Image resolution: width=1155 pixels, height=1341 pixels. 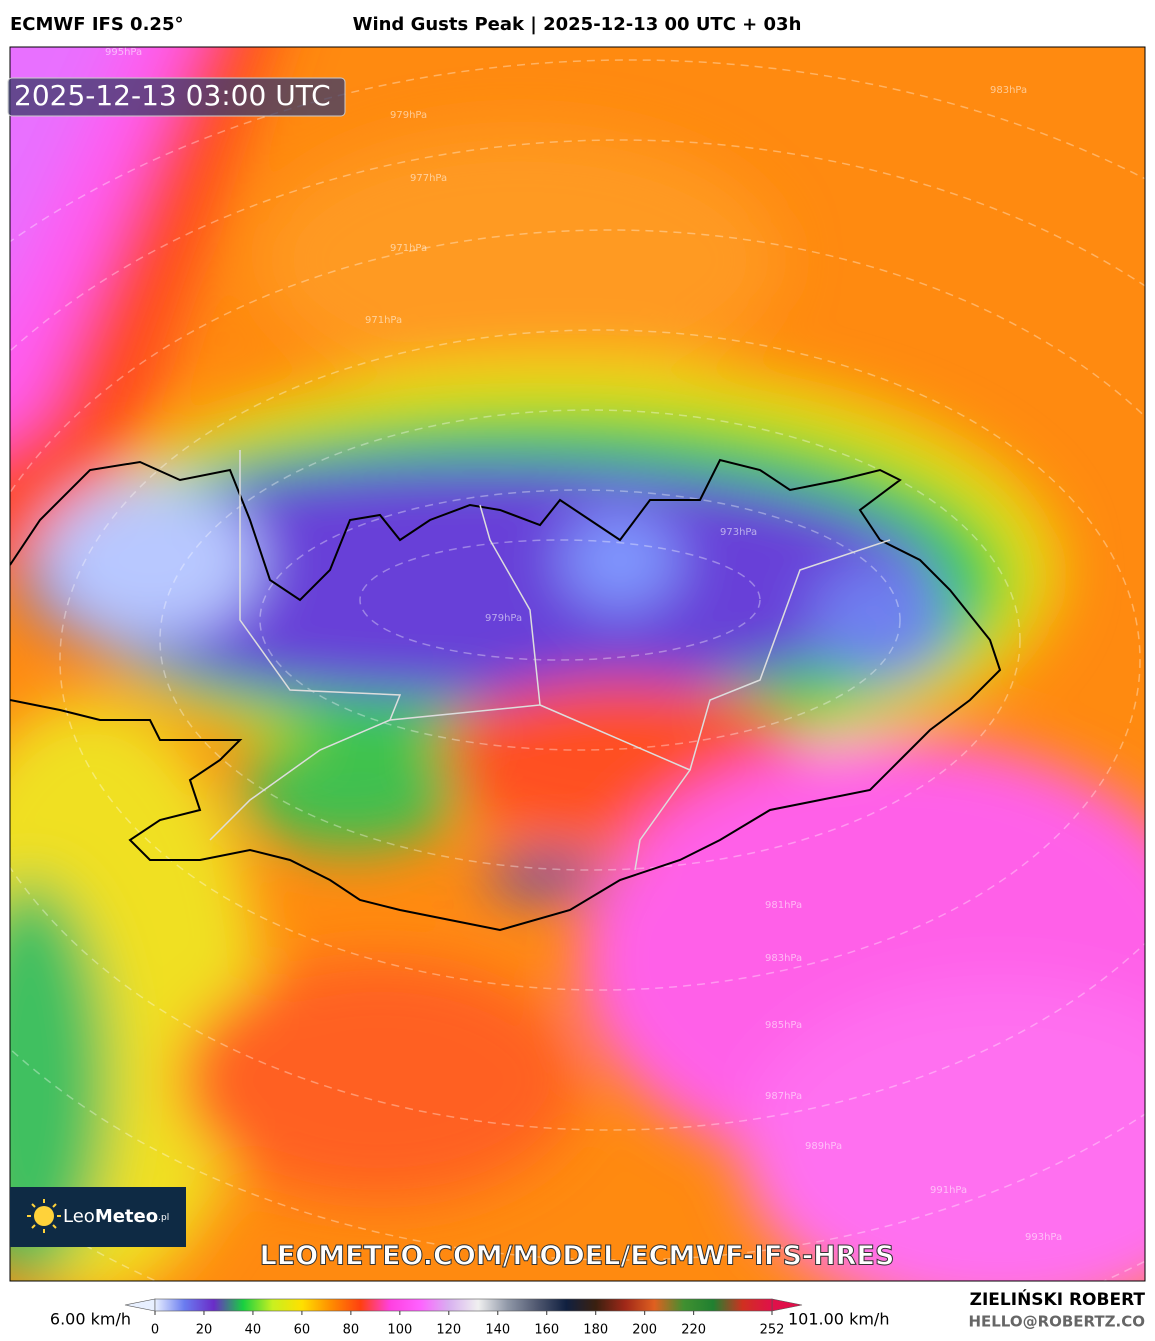 I want to click on isobar-label: 985hPa, so click(x=783, y=1025).